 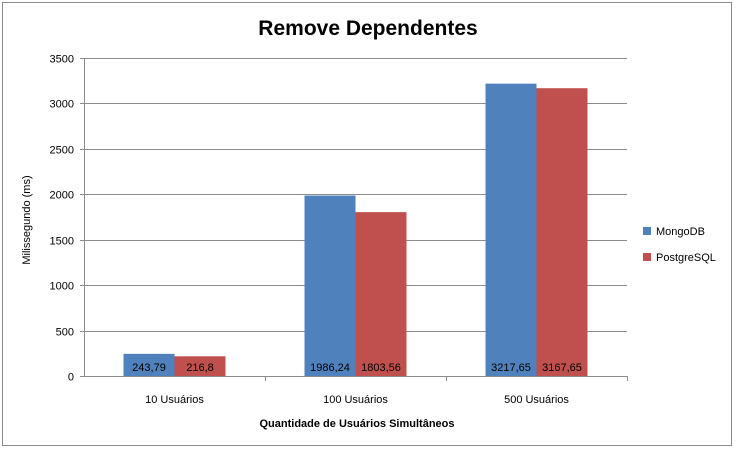 I want to click on y-tick-label: 500, so click(x=65, y=333).